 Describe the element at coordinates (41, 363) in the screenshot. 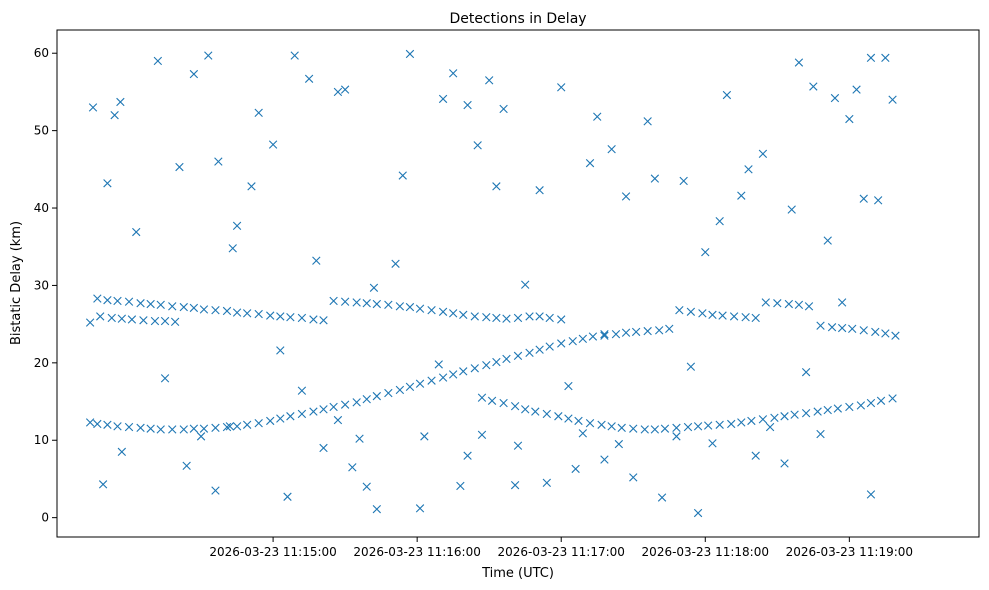

I see `y-tick-label: 20` at that location.